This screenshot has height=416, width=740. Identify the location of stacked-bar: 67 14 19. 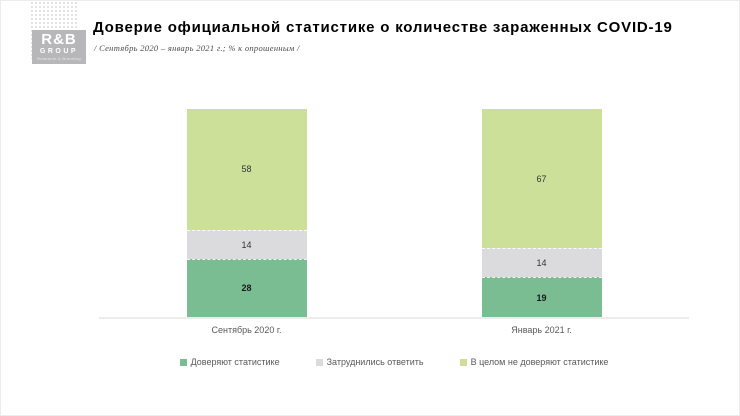
(541, 213).